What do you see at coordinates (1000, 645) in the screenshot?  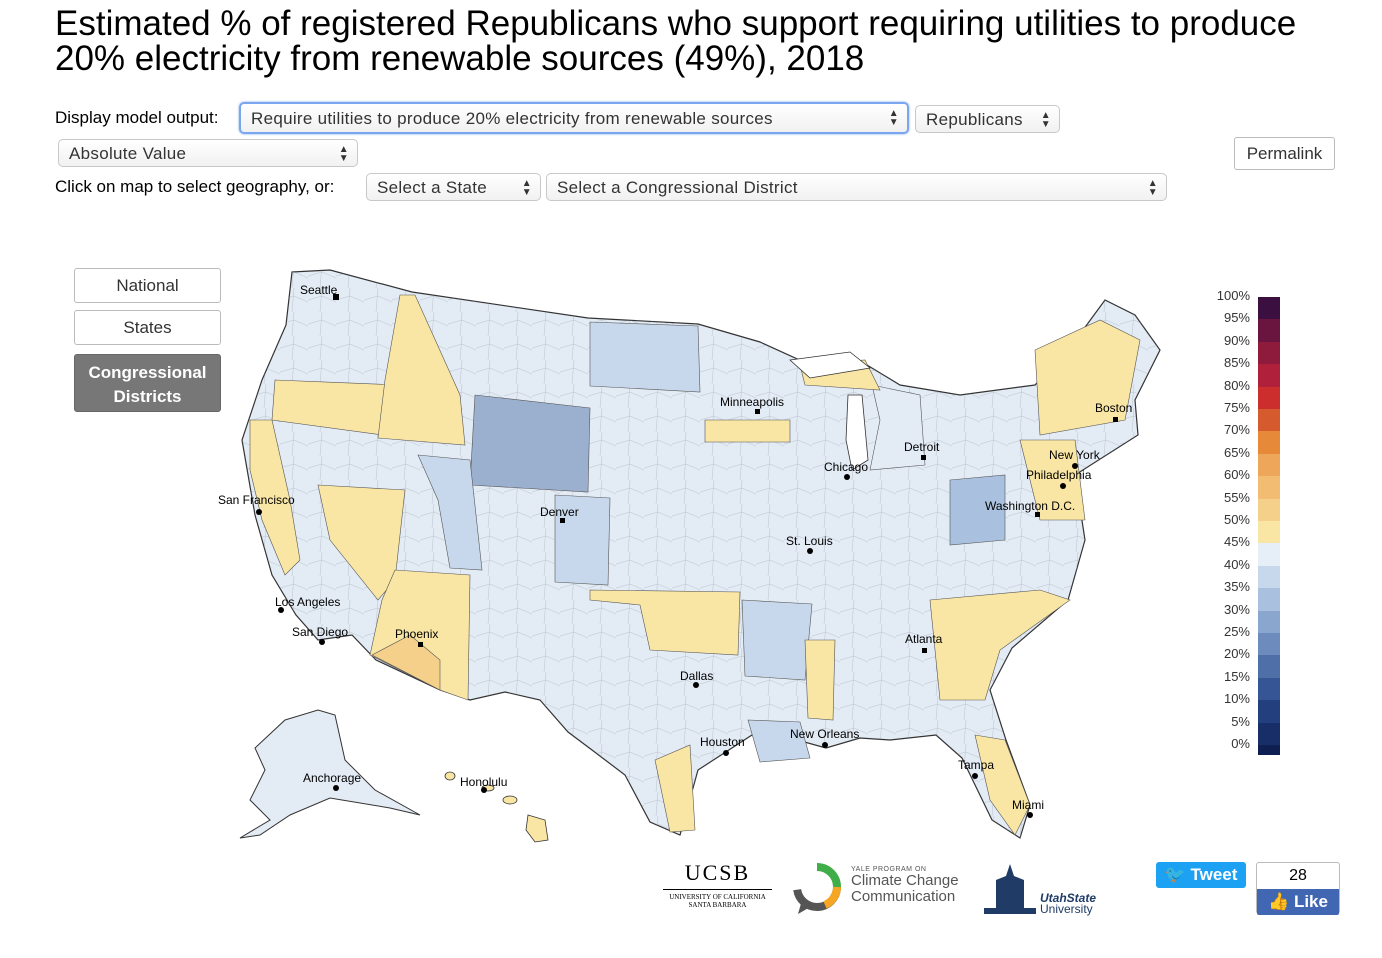 I see `region-southeast` at bounding box center [1000, 645].